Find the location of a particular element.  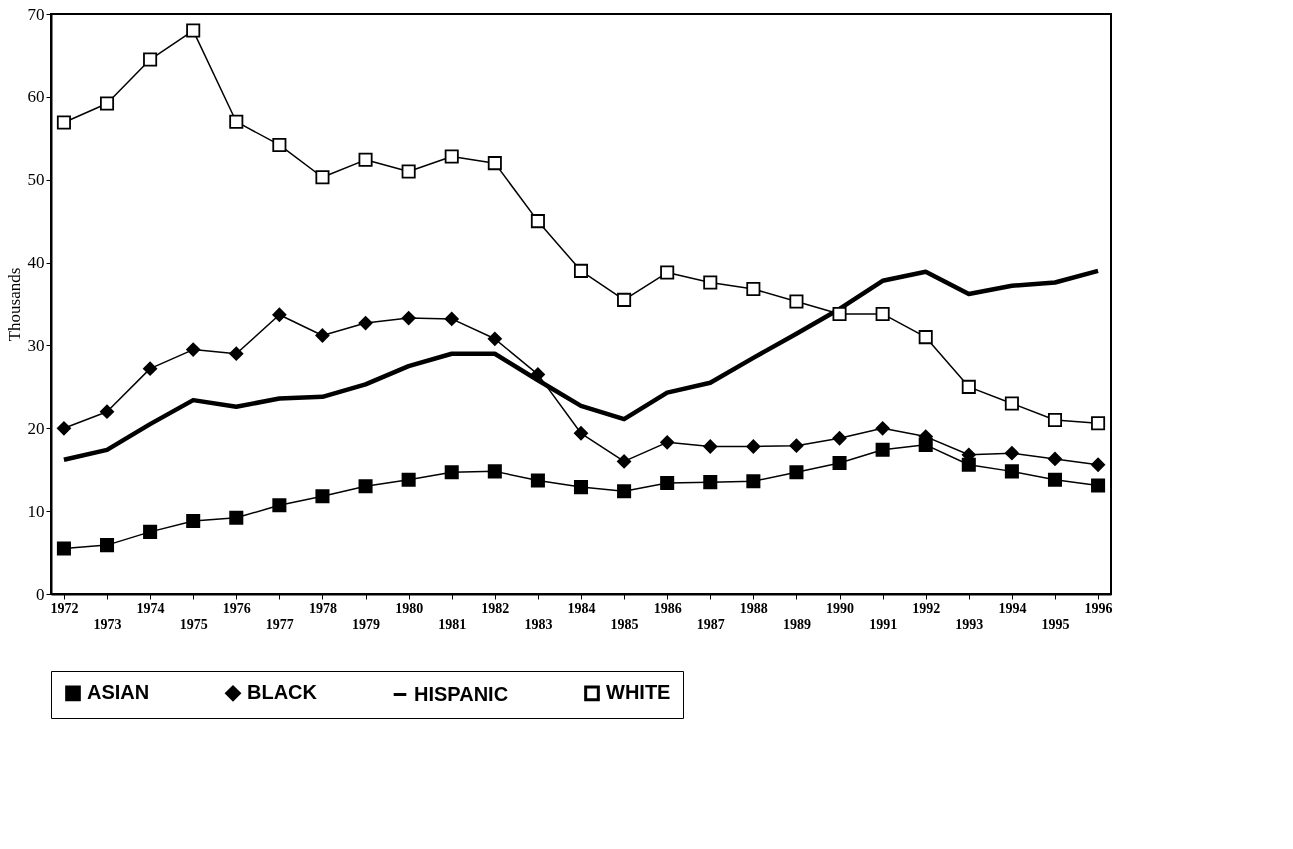

legend-label: BLACK is located at coordinates (282, 692).